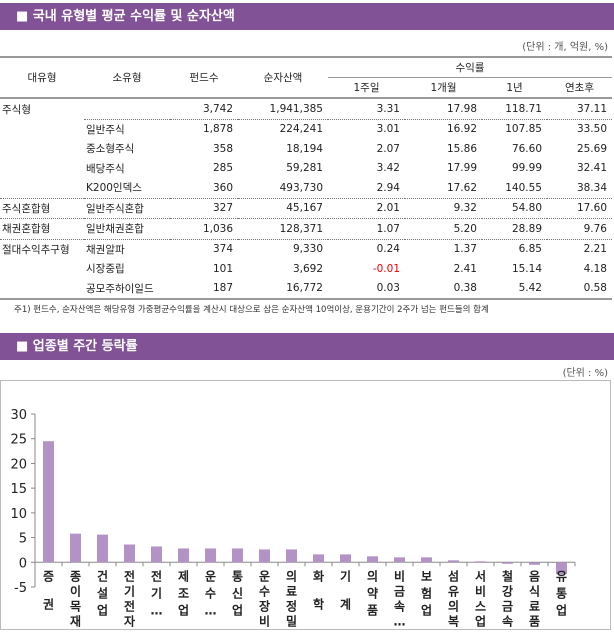 The height and width of the screenshot is (632, 614). Describe the element at coordinates (561, 568) in the screenshot. I see `bar-유통업` at that location.